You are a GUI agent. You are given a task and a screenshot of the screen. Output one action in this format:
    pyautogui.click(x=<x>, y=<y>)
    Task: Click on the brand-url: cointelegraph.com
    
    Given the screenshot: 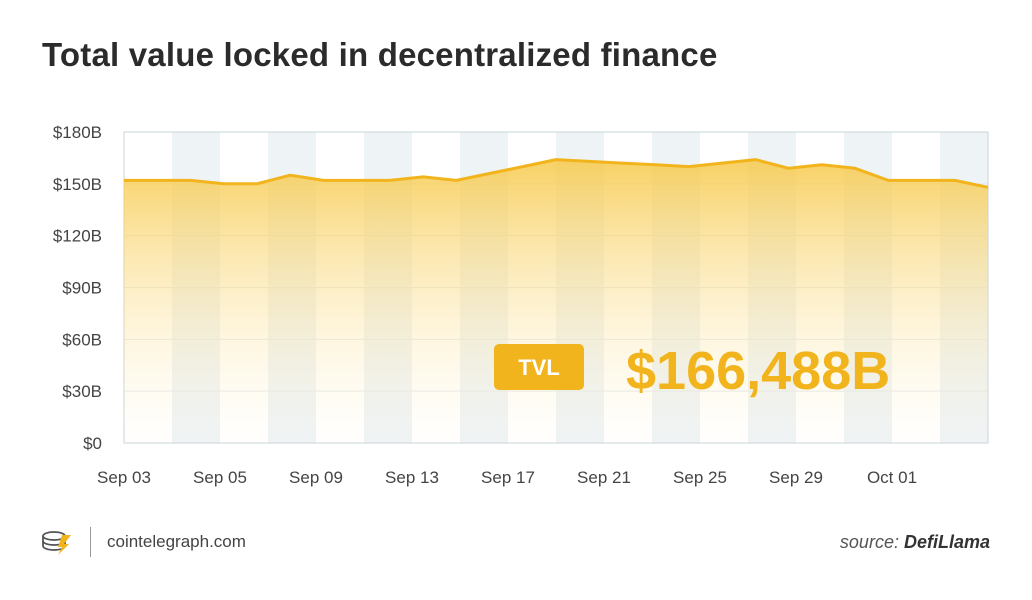 What is the action you would take?
    pyautogui.click(x=176, y=541)
    